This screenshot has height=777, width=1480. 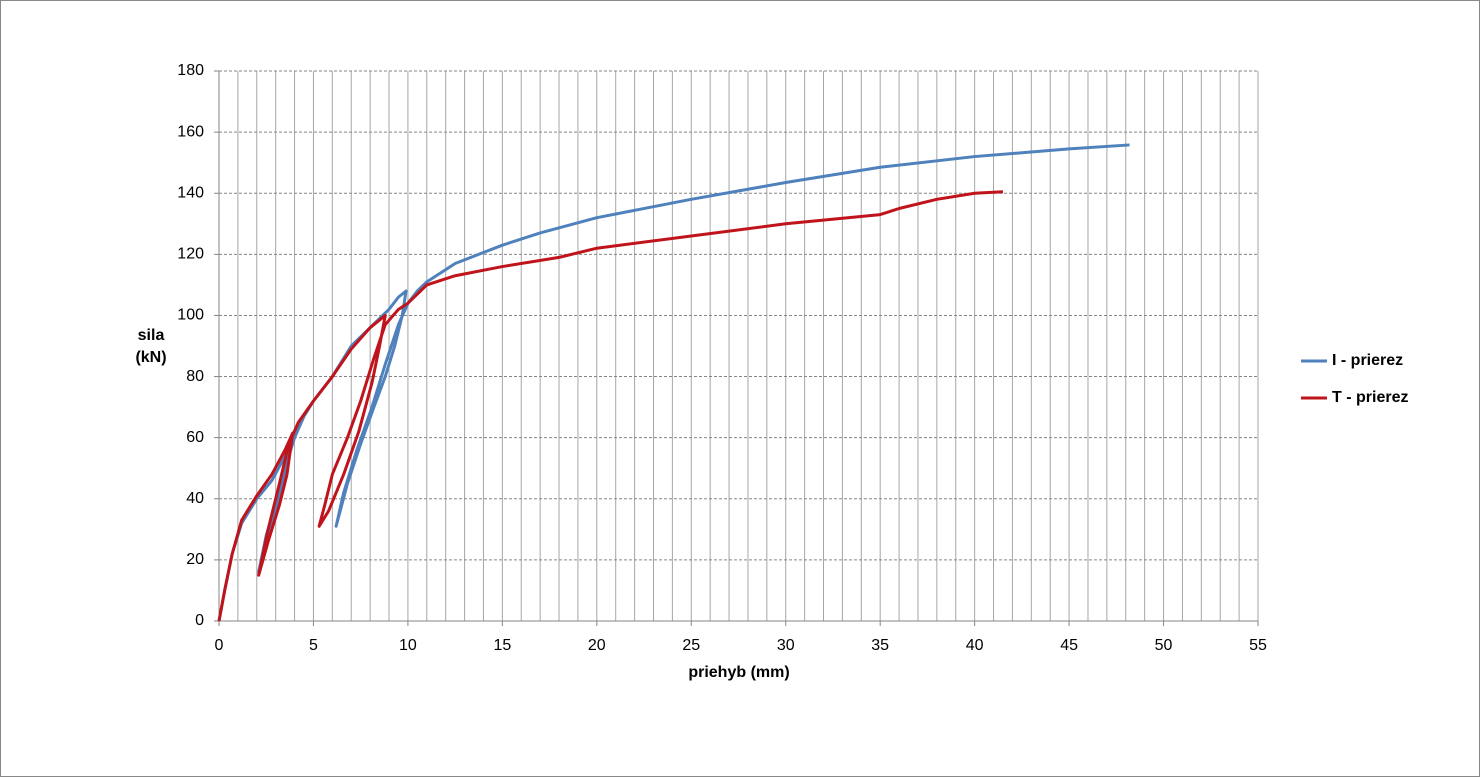 What do you see at coordinates (195, 498) in the screenshot?
I see `y-tick-label: 40` at bounding box center [195, 498].